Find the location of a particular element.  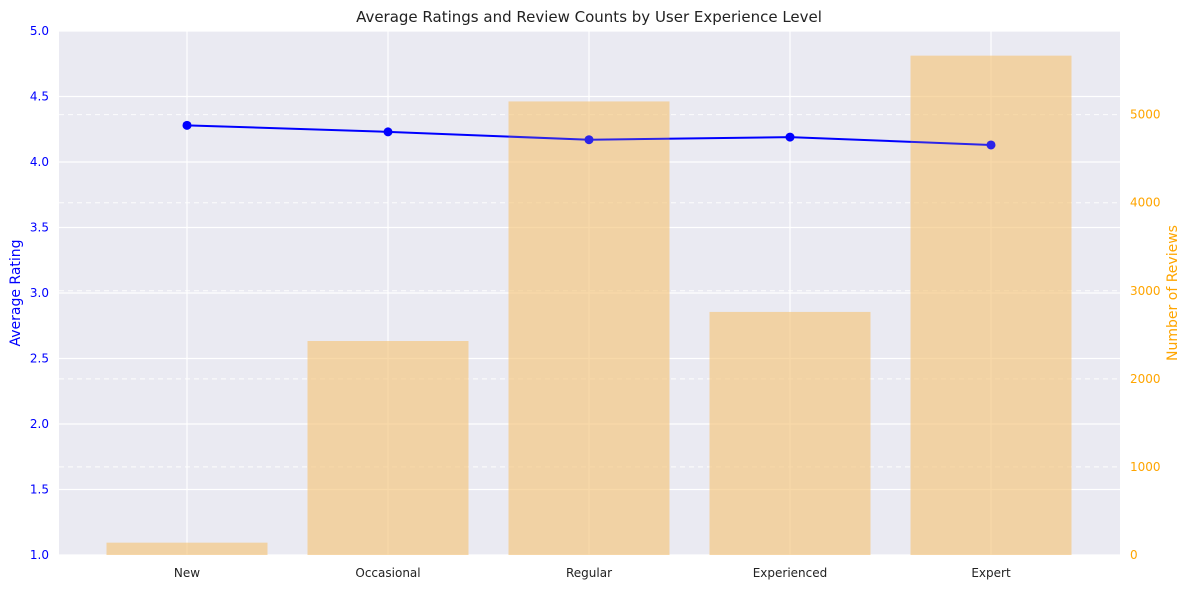

right-tick-label-2: 2000 is located at coordinates (1145, 379).